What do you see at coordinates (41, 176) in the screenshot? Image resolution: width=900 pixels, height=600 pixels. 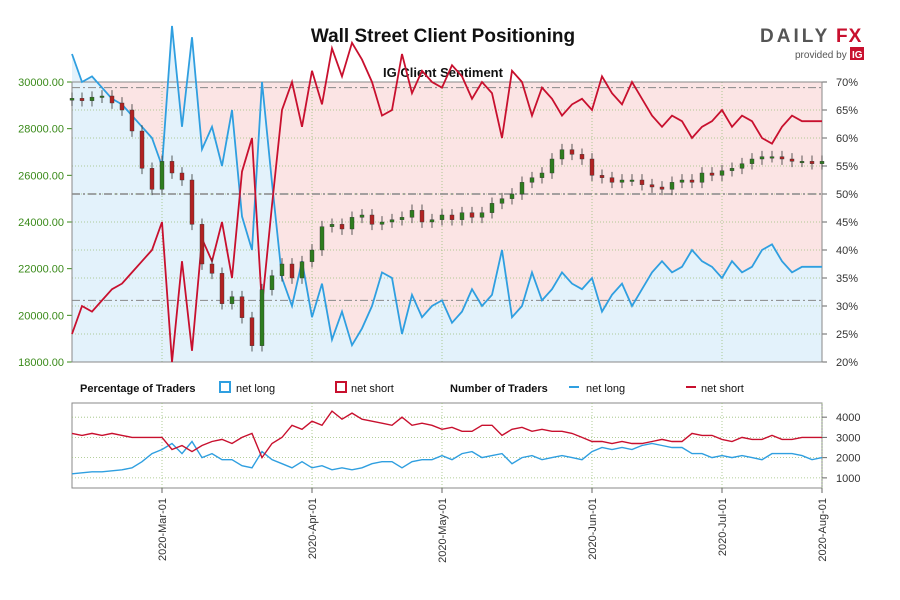 I see `left-tick-label: 26000.00` at bounding box center [41, 176].